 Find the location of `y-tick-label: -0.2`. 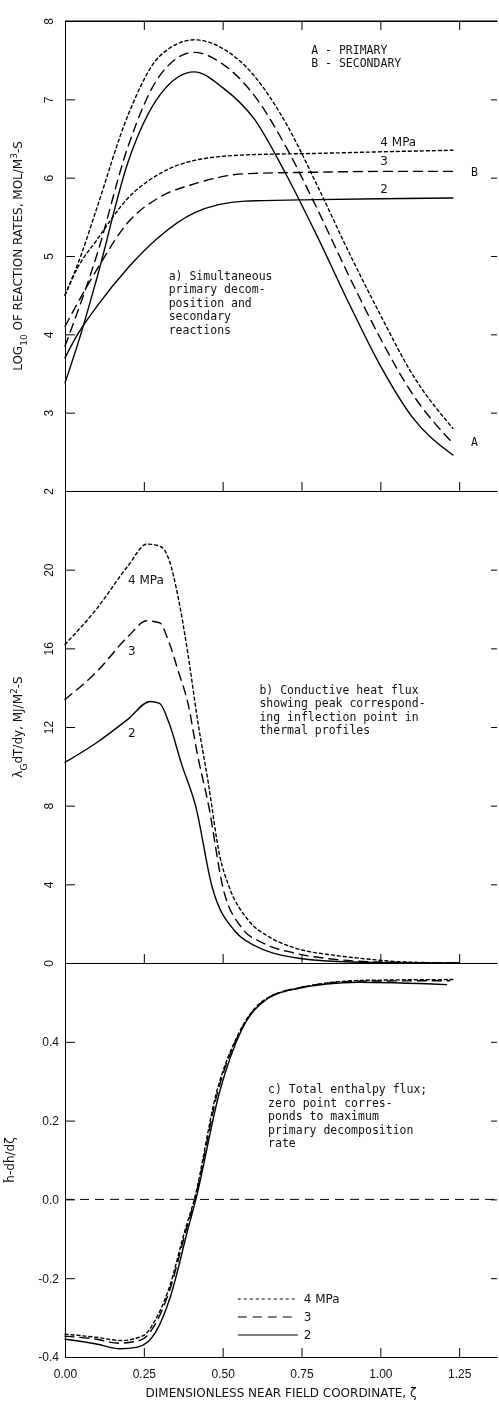

y-tick-label: -0.2 is located at coordinates (49, 1278).